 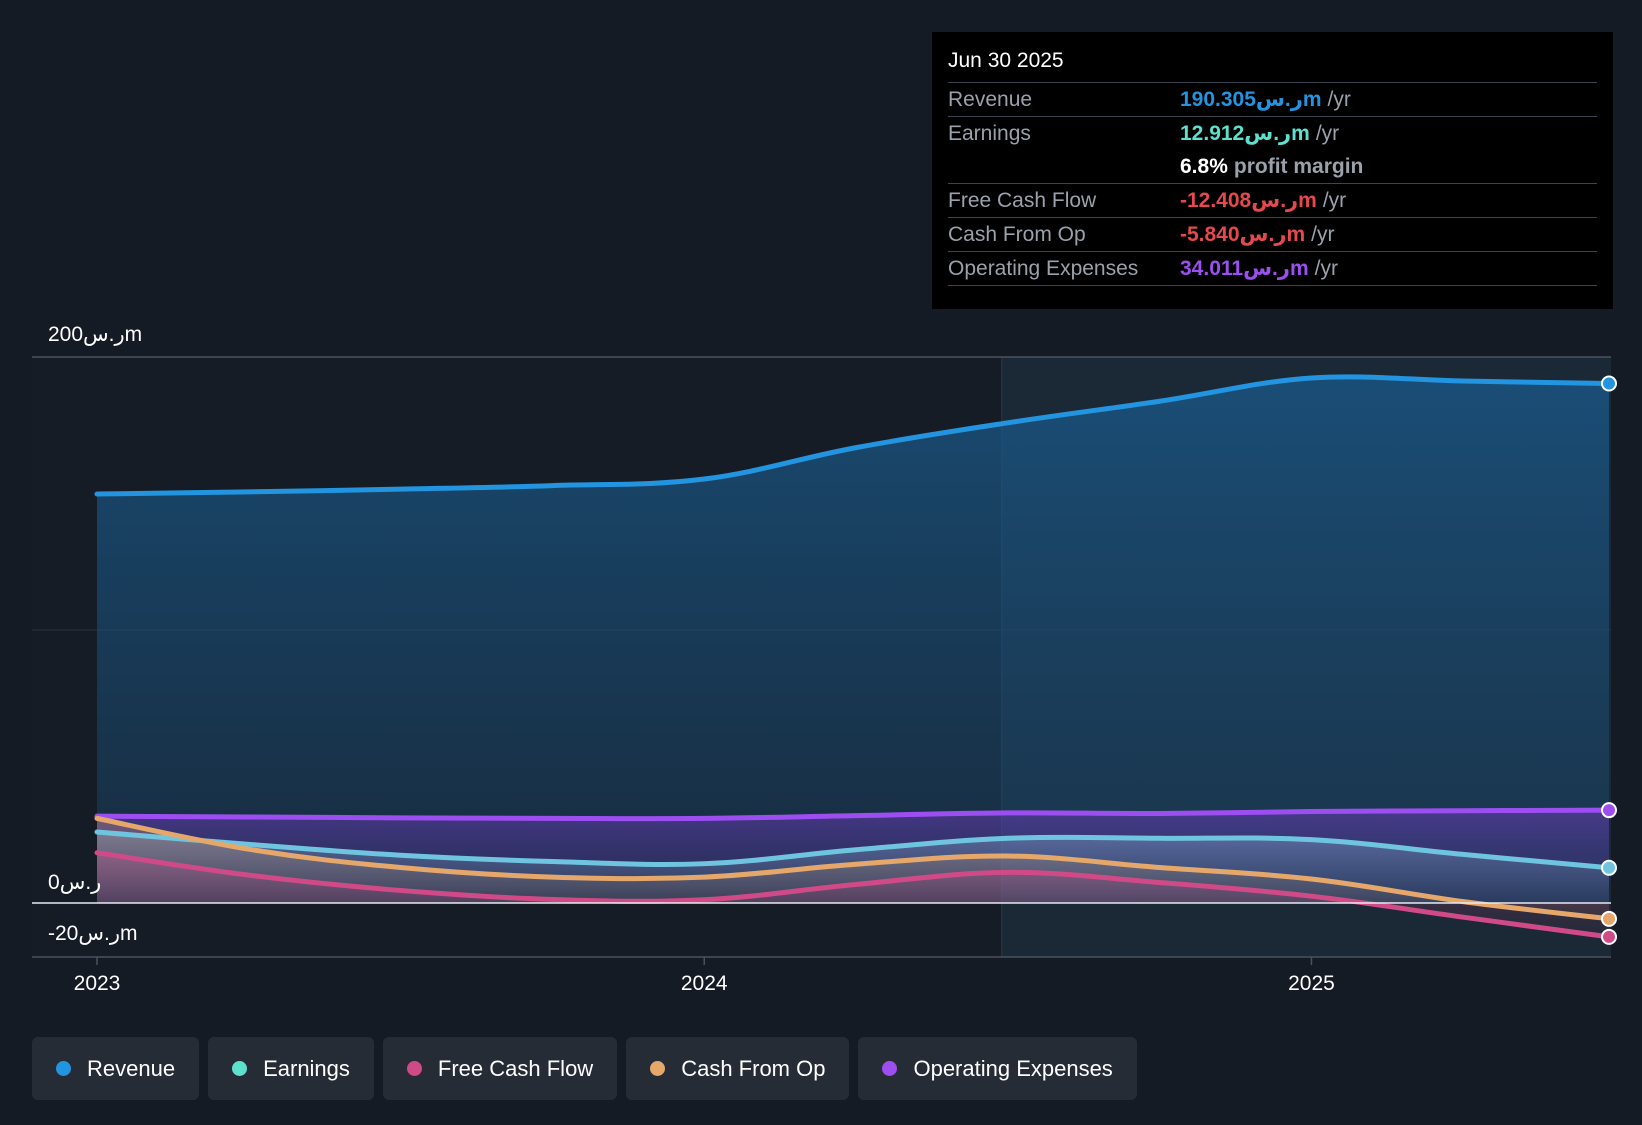 What do you see at coordinates (990, 99) in the screenshot?
I see `tooltip-label: Revenue` at bounding box center [990, 99].